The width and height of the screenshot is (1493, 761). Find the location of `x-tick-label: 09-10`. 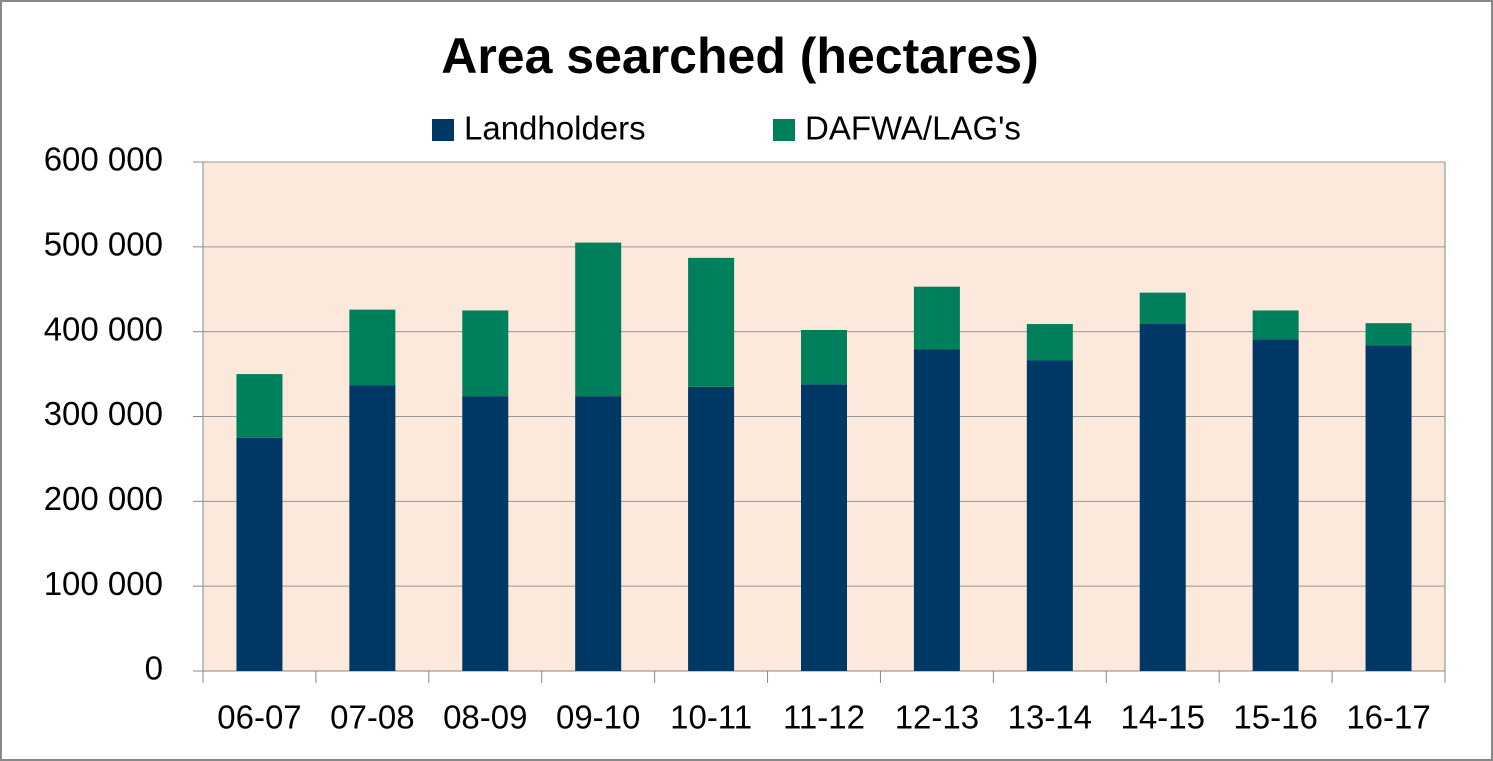

x-tick-label: 09-10 is located at coordinates (598, 717).